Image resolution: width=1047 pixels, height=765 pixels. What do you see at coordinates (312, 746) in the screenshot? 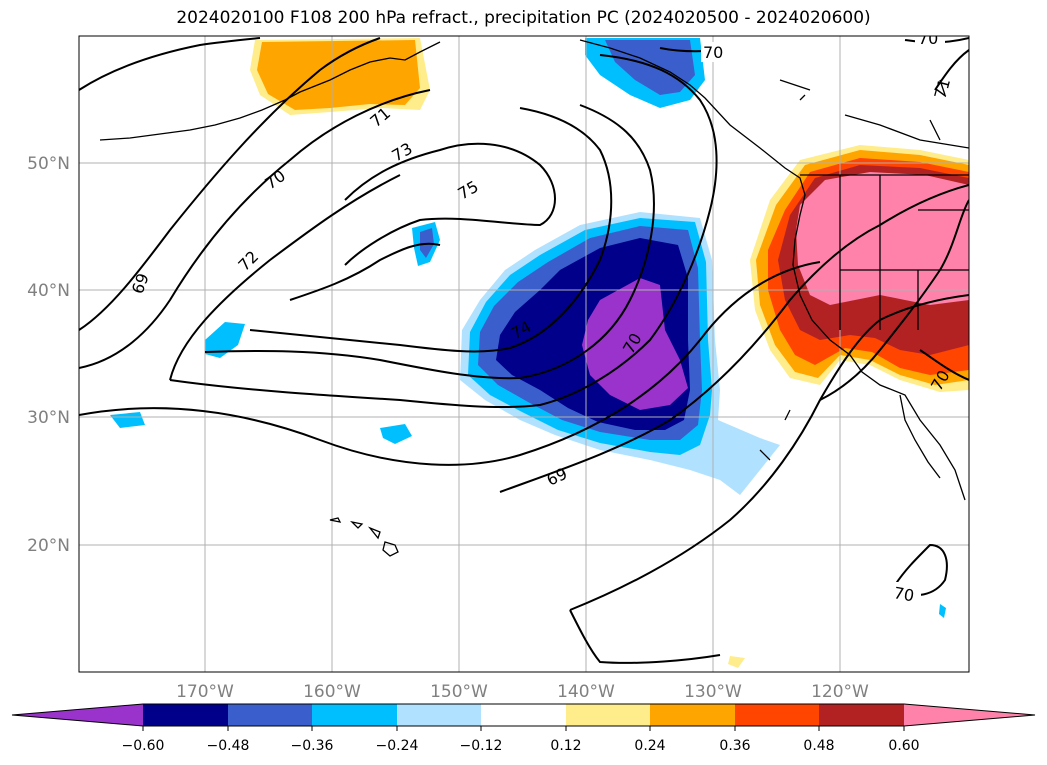
I see `colorbar-tick-label: −0.36` at bounding box center [312, 746].